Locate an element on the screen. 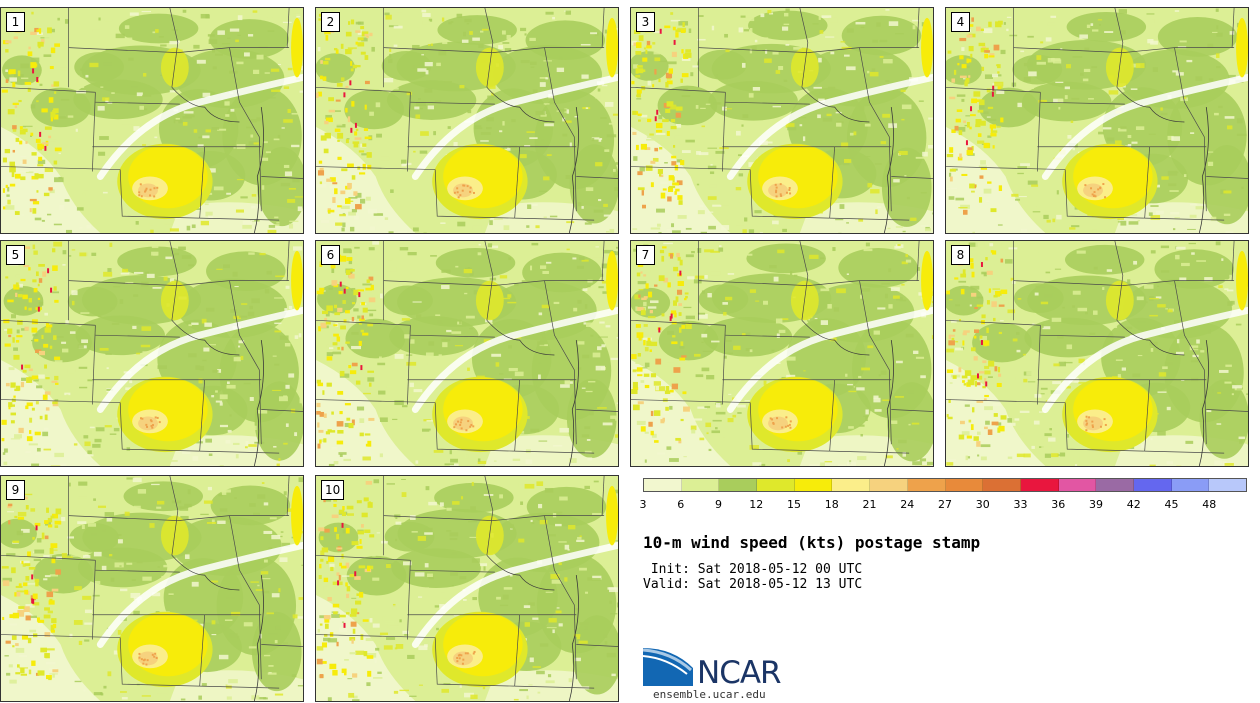 The image size is (1260, 703). colorbar-tick-label: 18 is located at coordinates (831, 504).